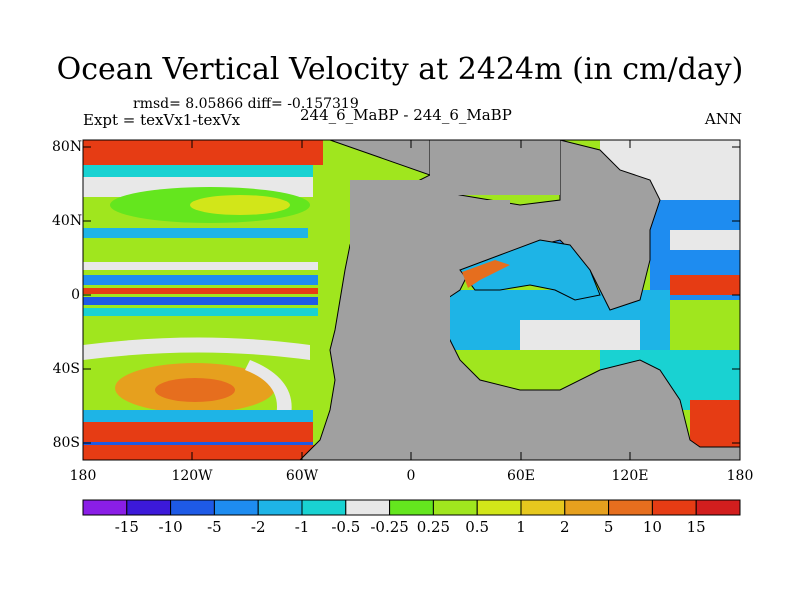  Describe the element at coordinates (565, 527) in the screenshot. I see `colorbar-label: 2` at that location.